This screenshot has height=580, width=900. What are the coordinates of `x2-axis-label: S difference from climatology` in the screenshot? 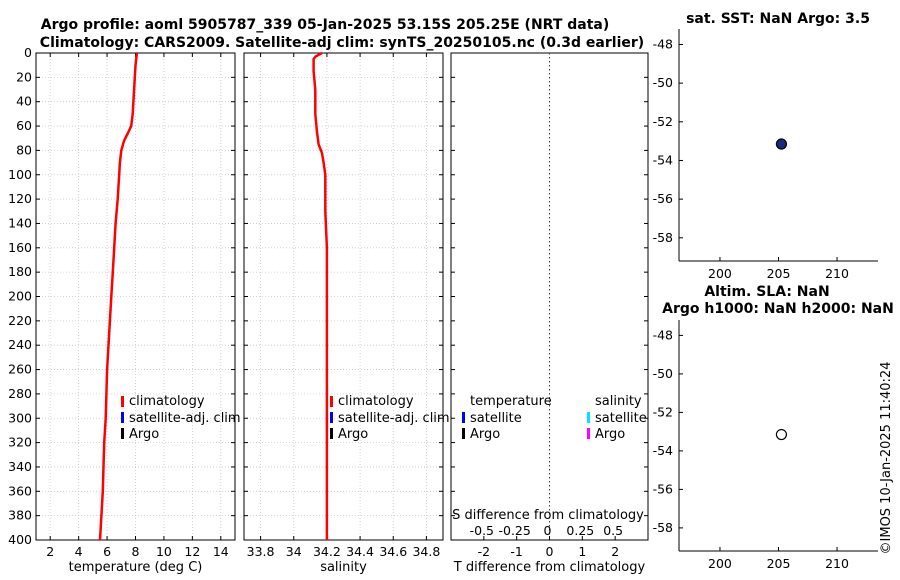 It's located at (548, 515).